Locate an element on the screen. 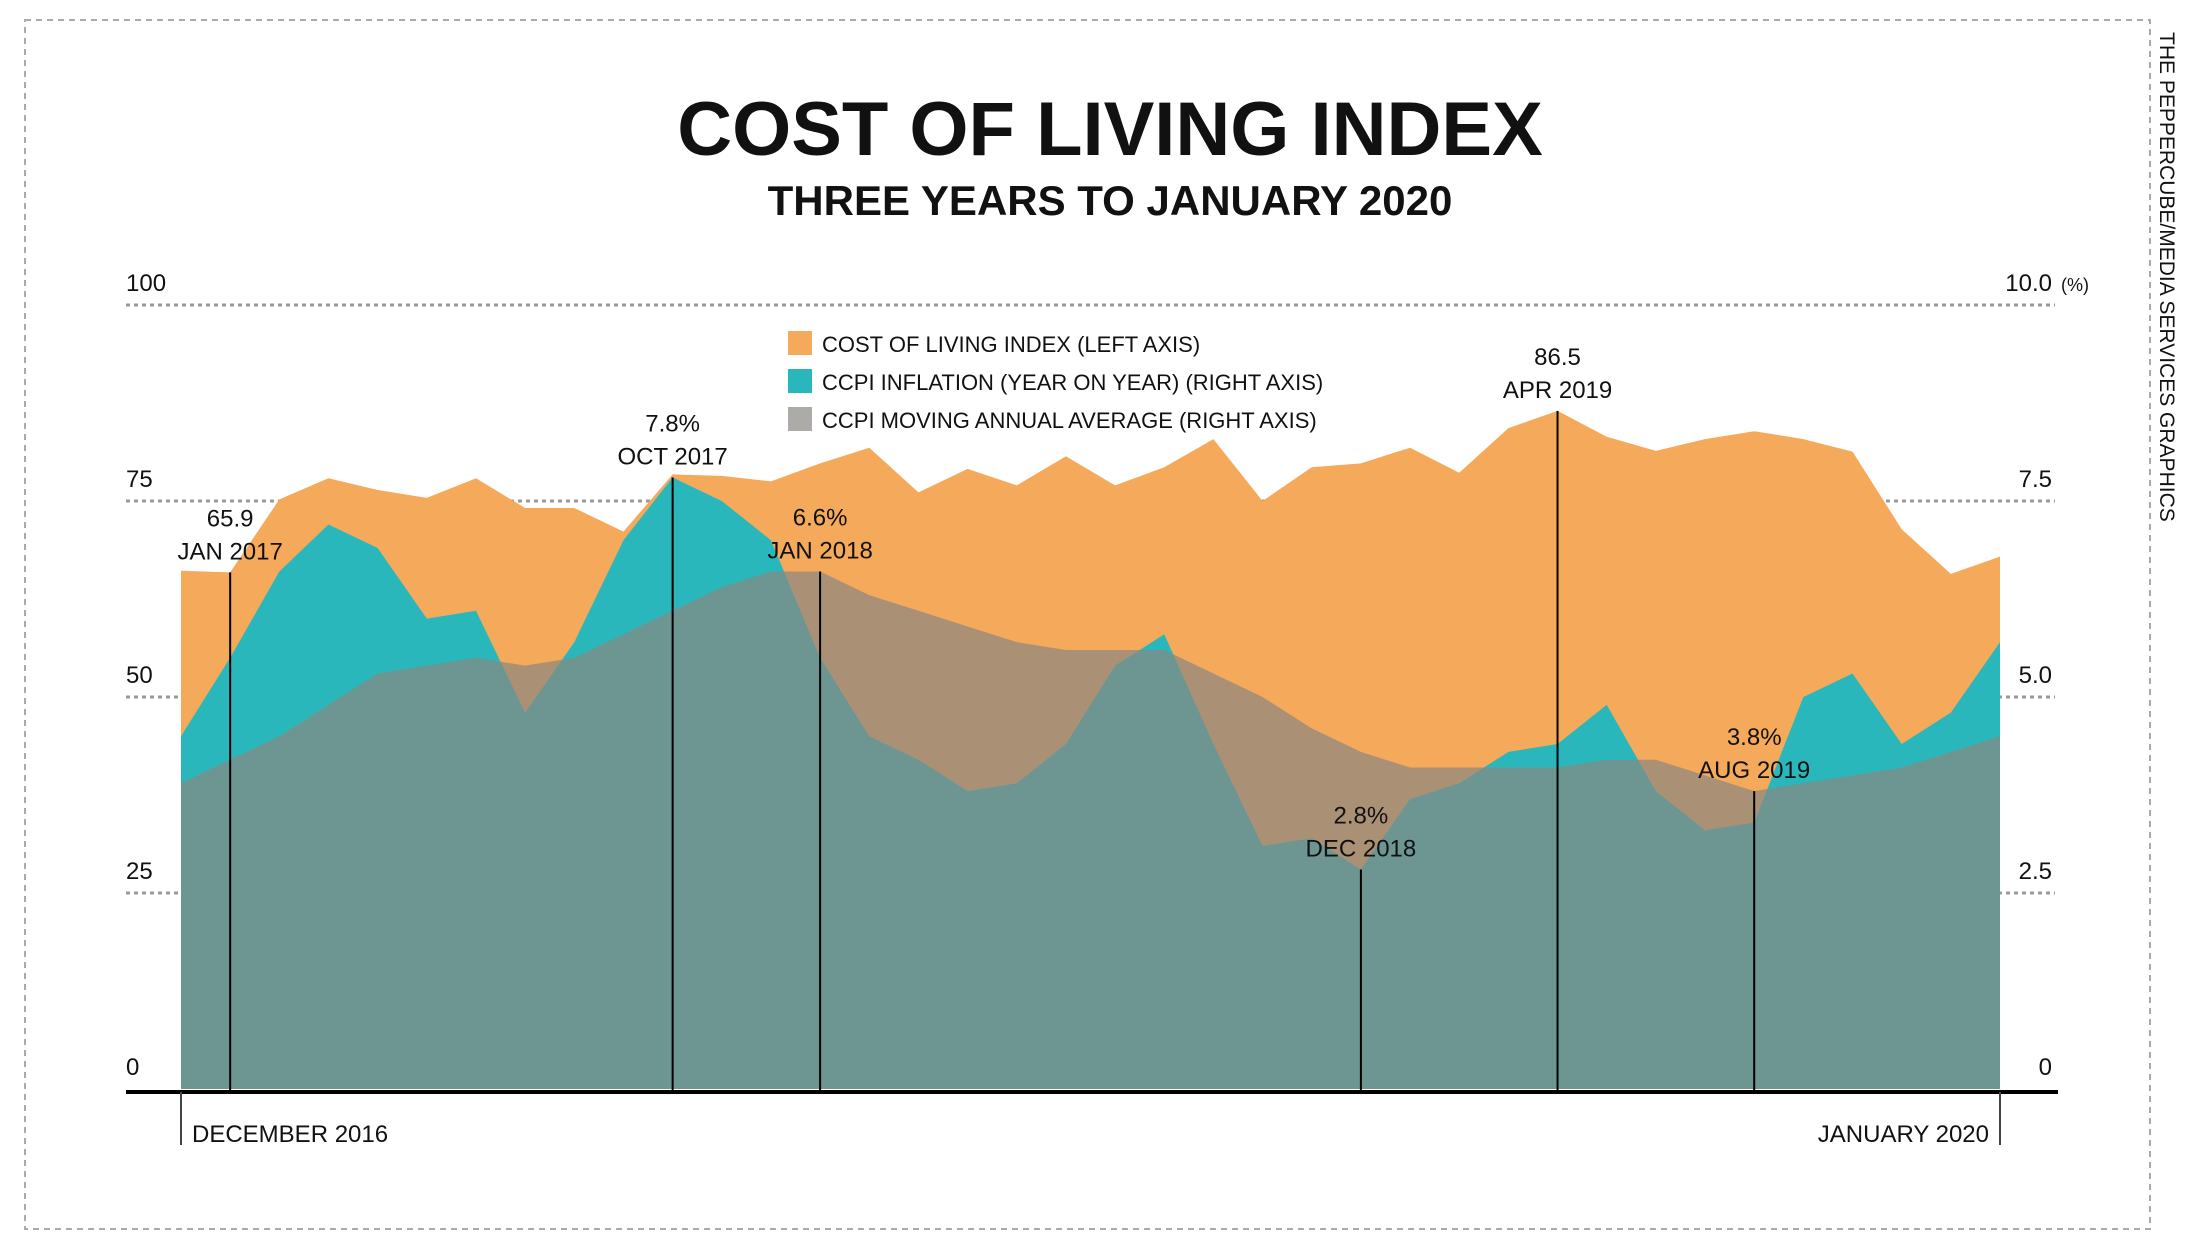  data-label: 86.5 is located at coordinates (1557, 357).